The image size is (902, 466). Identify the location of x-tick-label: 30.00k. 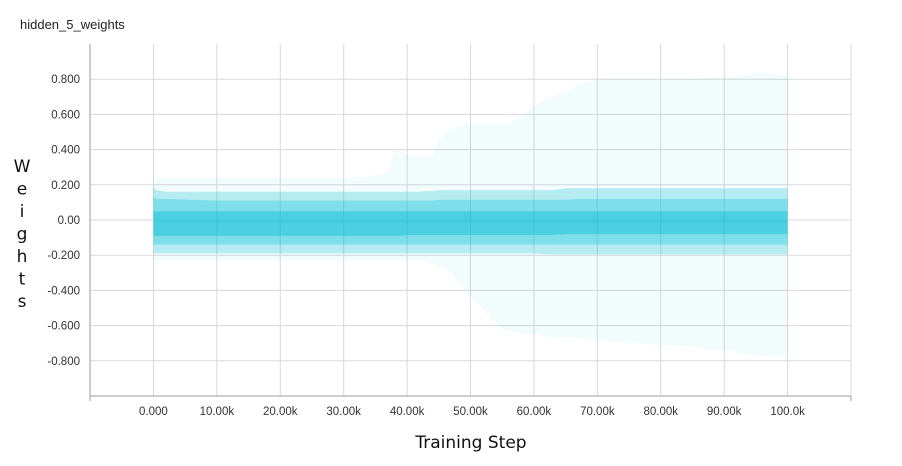
(343, 412).